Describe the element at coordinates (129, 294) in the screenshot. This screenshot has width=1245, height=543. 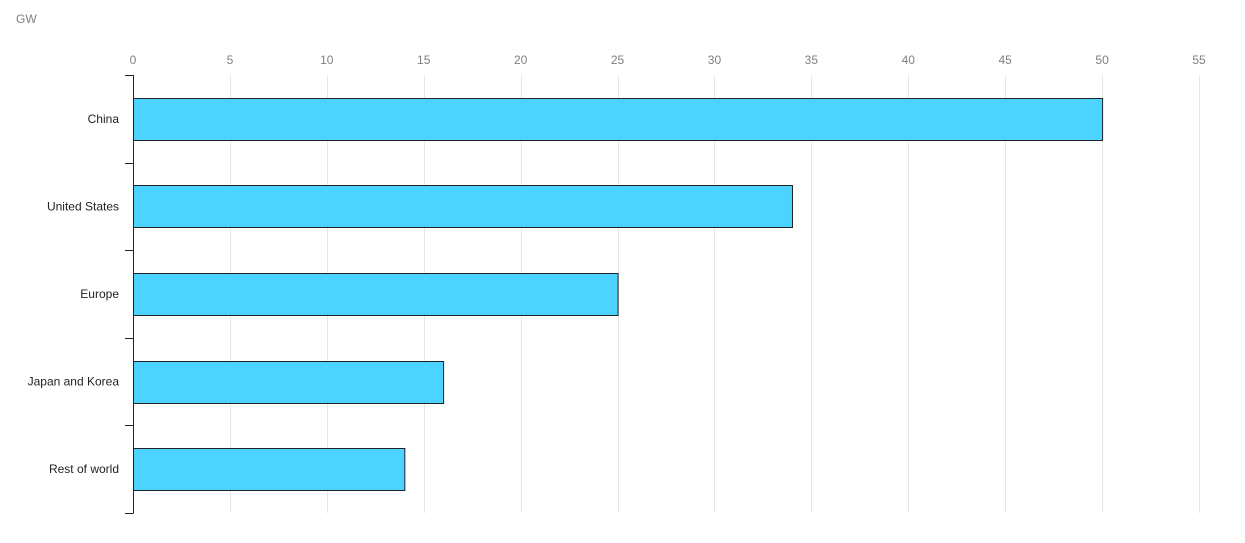
I see `y-axis` at that location.